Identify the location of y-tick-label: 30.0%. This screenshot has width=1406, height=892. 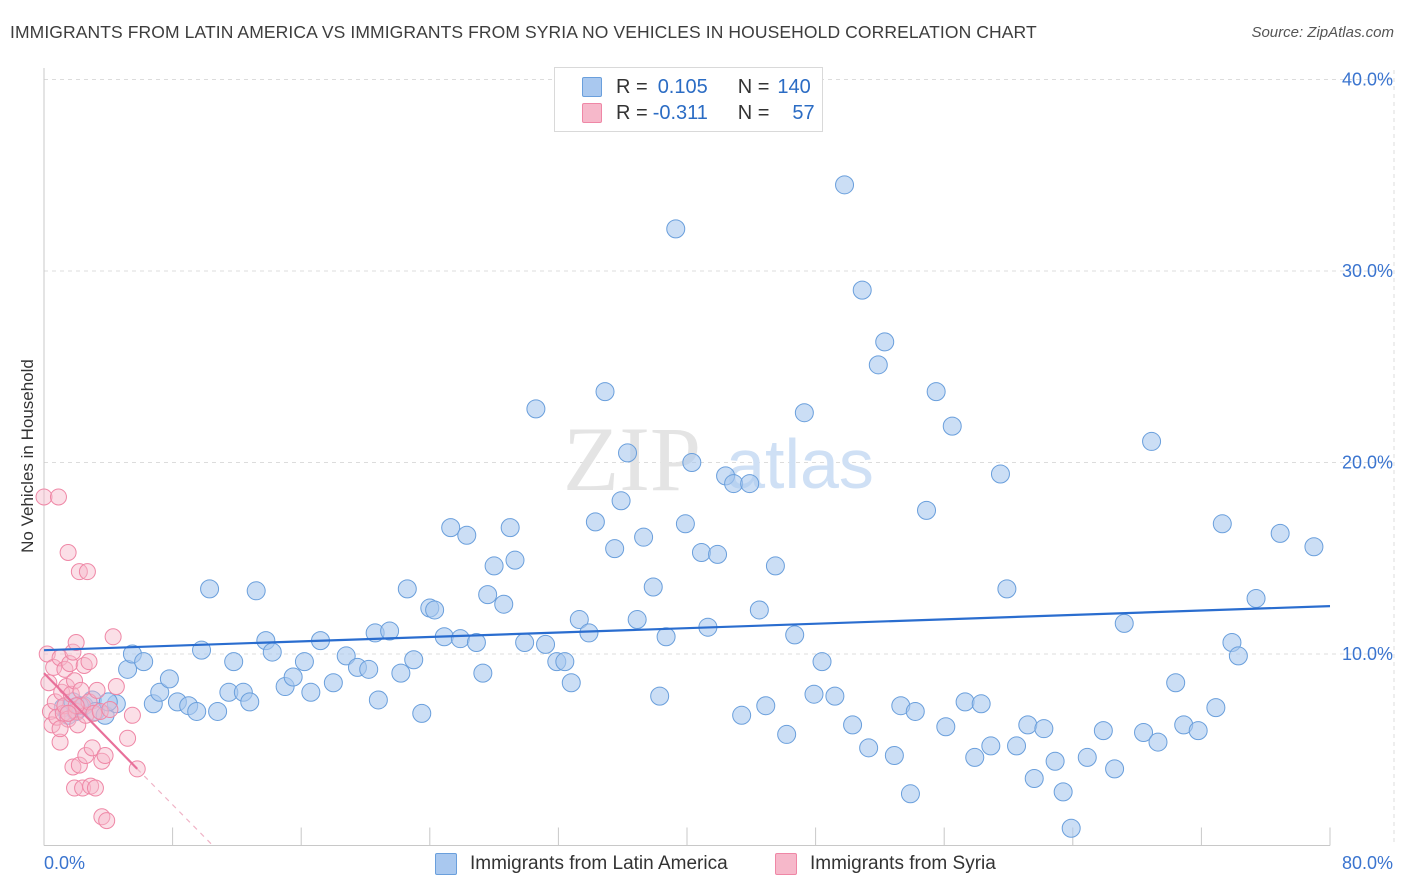
(1367, 271).